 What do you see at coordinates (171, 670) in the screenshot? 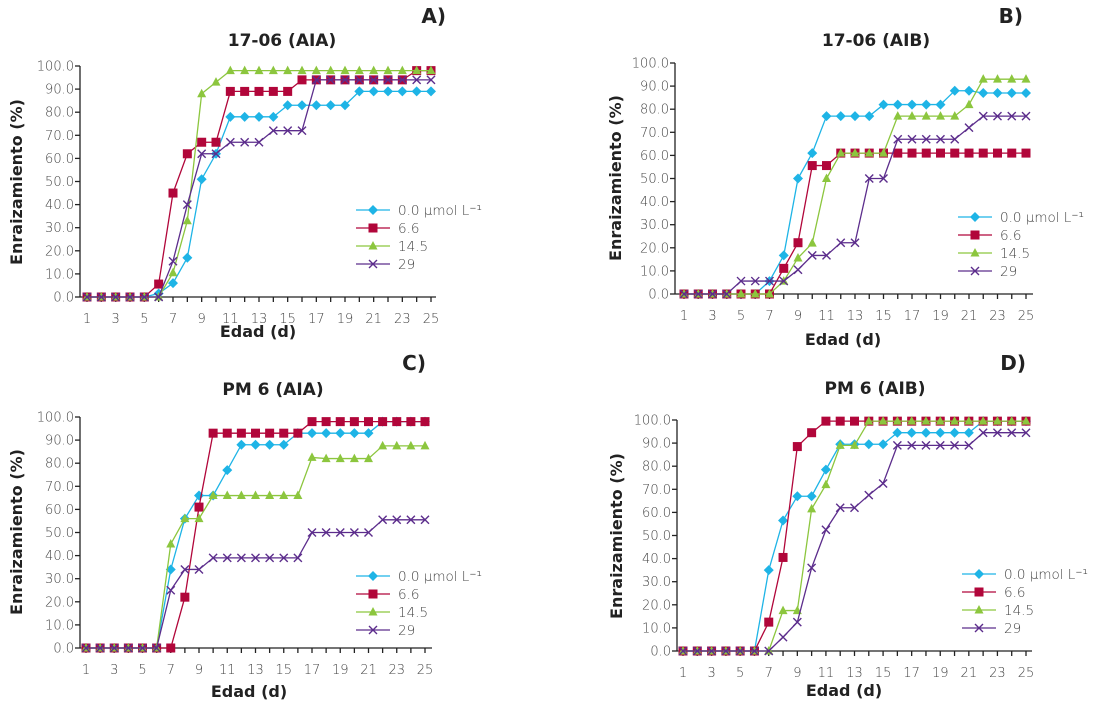
I see `x-tick-label: 7` at bounding box center [171, 670].